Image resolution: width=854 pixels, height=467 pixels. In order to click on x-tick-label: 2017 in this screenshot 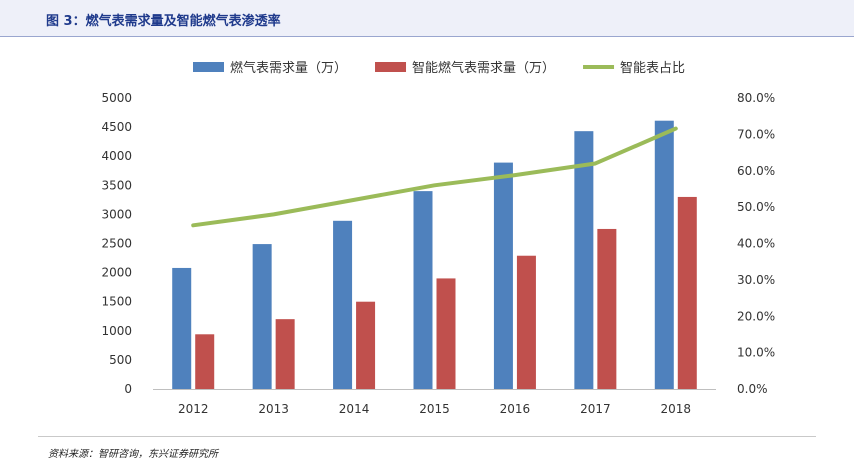, I will do `click(595, 409)`.